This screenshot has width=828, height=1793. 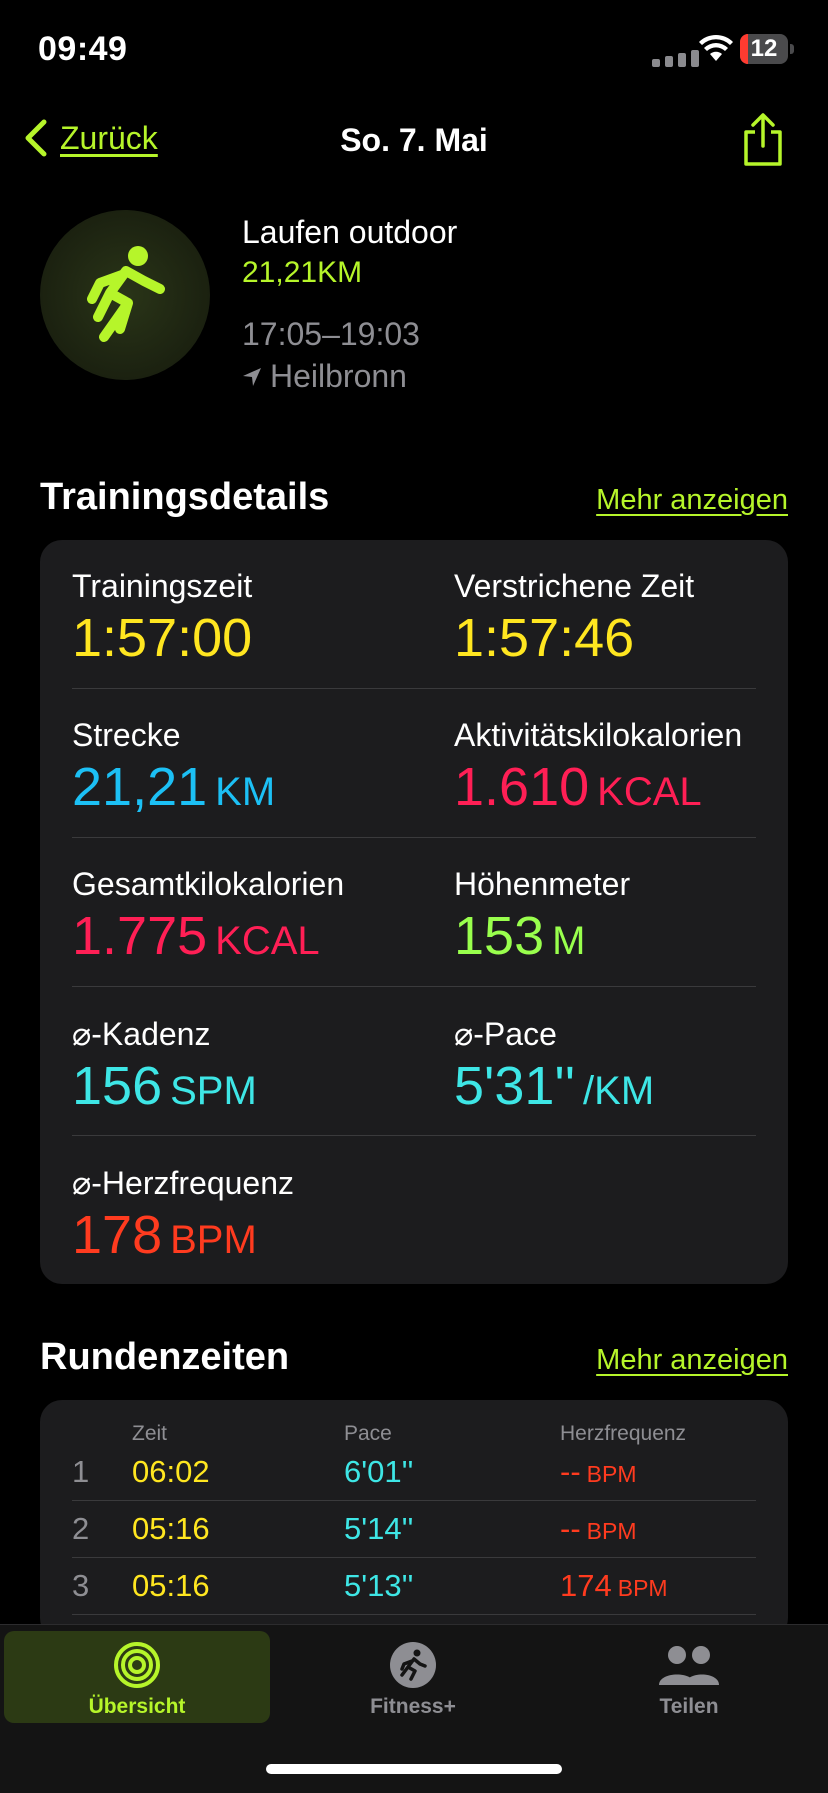 I want to click on tab-label: Fitness+, so click(x=413, y=1706).